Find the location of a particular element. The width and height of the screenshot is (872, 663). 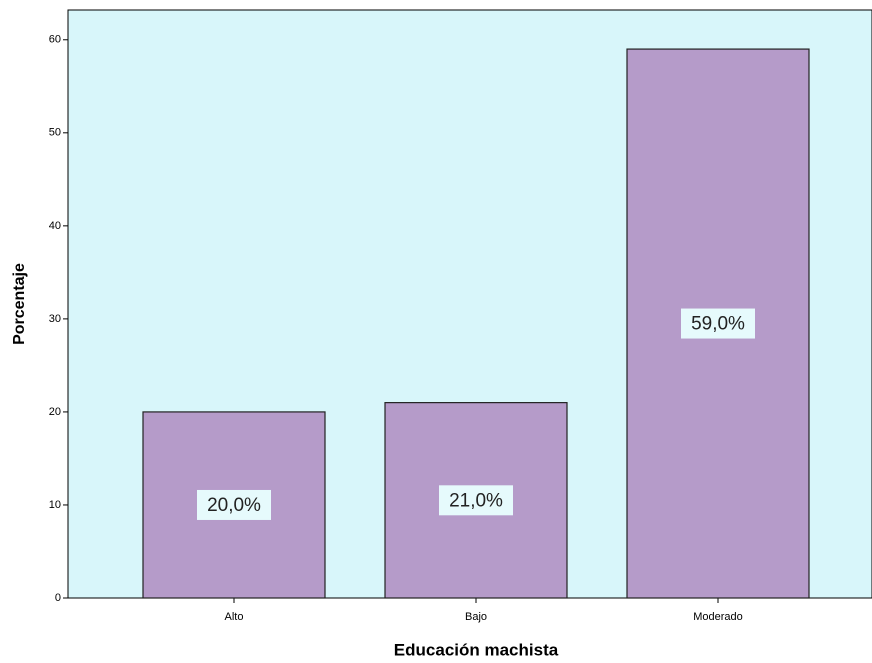

value-label: 59,0% is located at coordinates (718, 324).